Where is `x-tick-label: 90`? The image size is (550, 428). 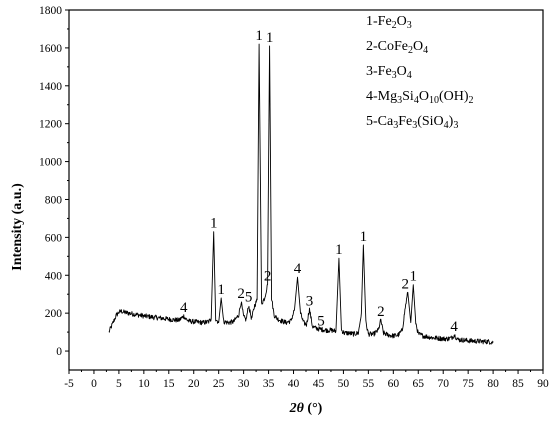
x-tick-label: 90 is located at coordinates (543, 384).